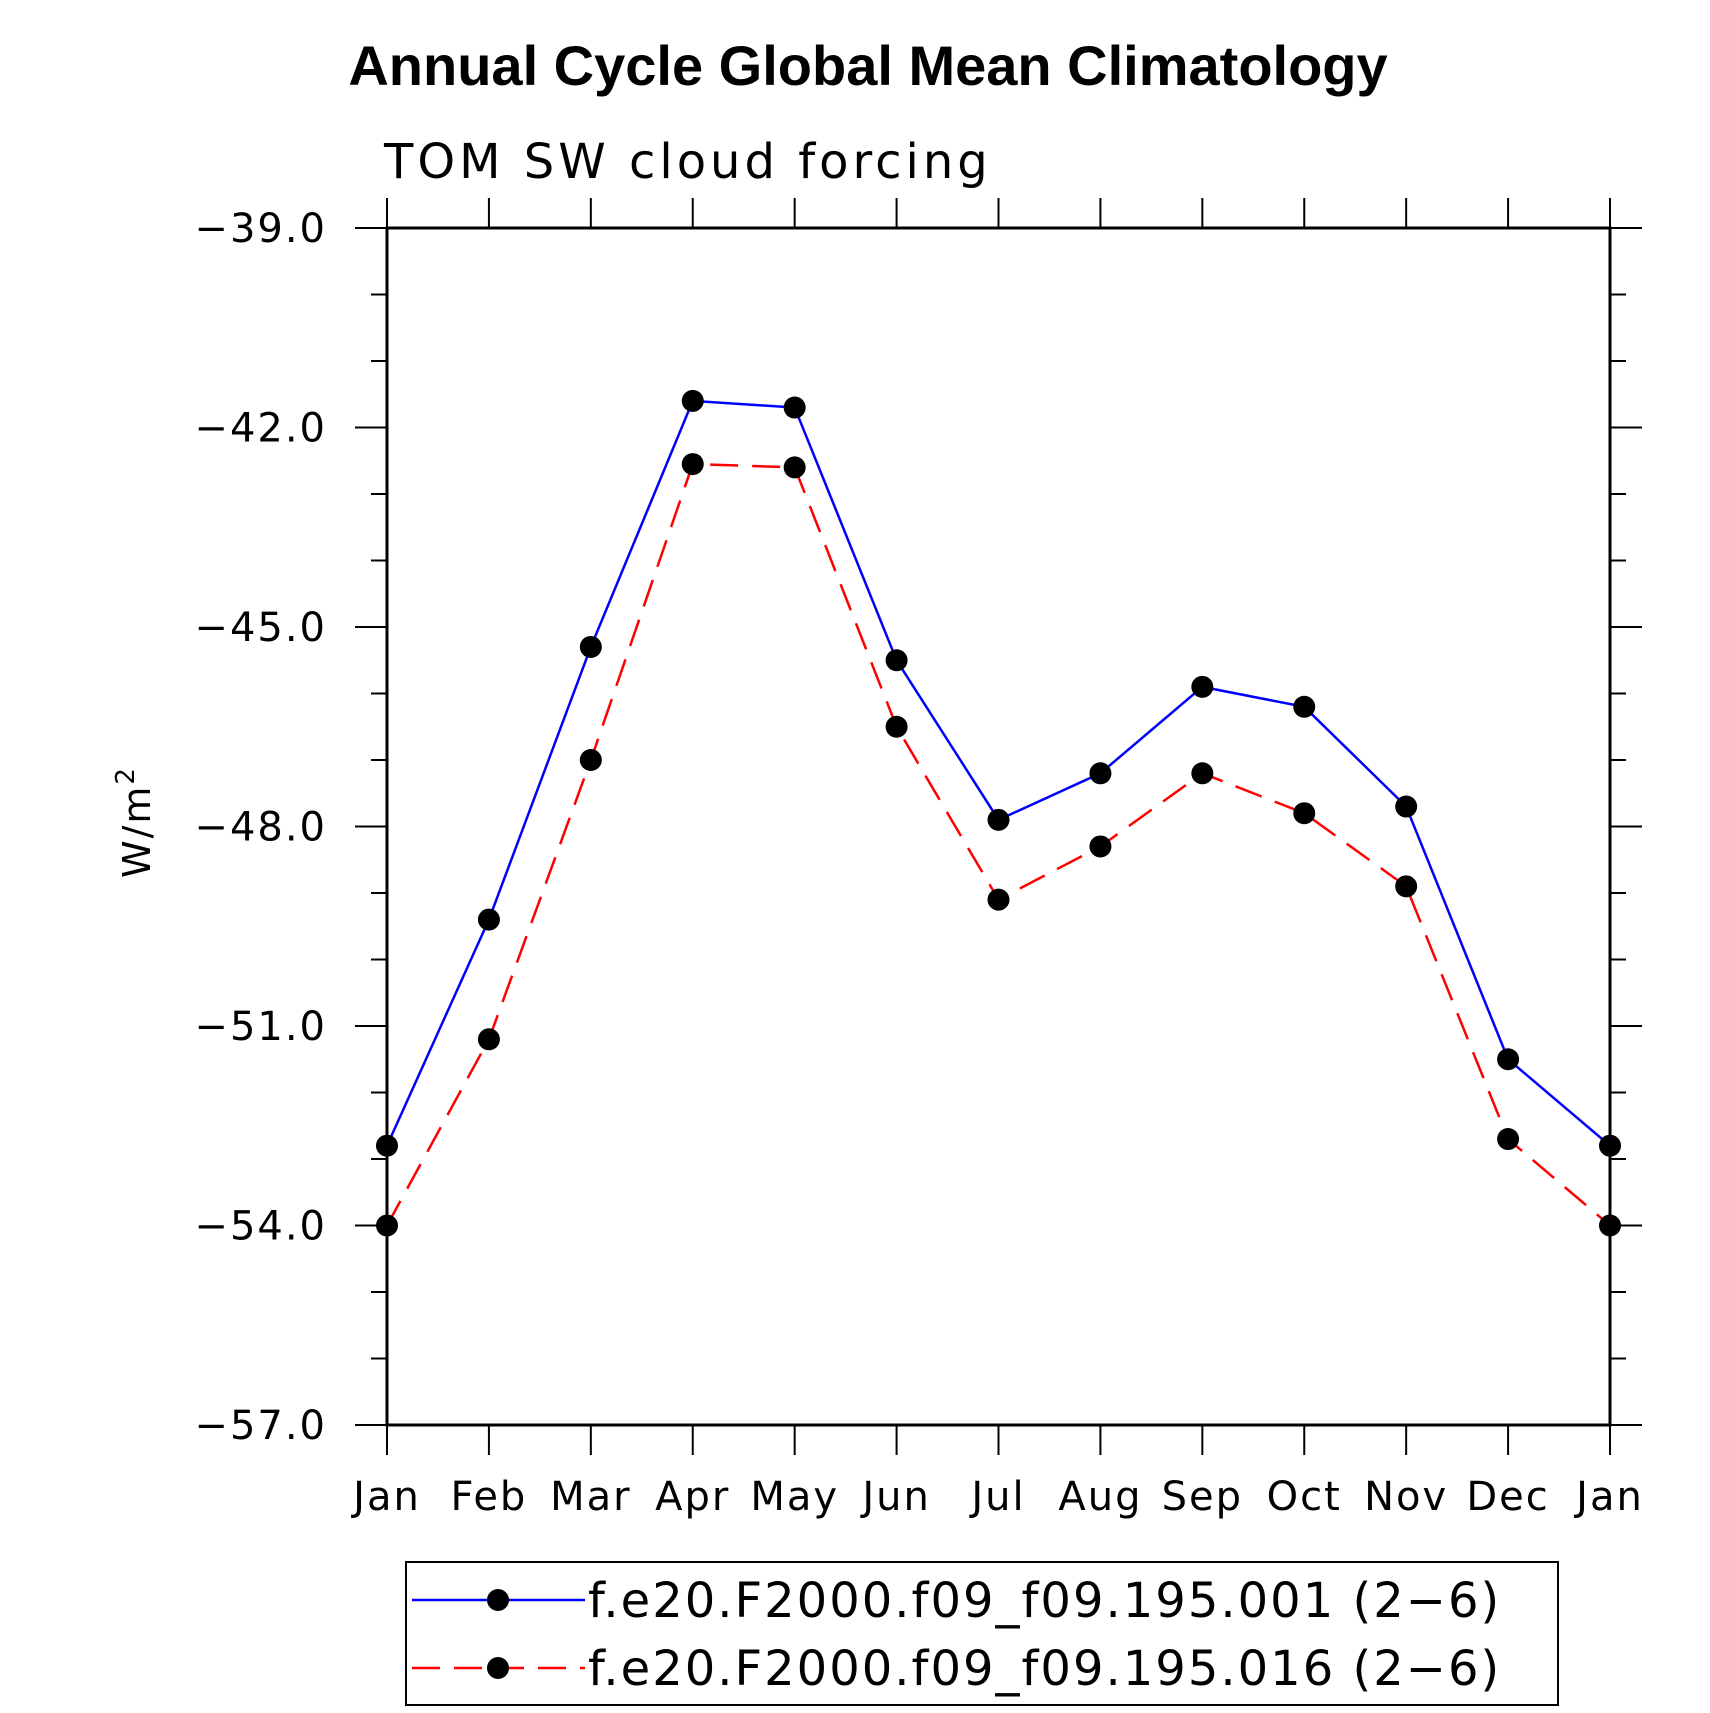 The image size is (1710, 1713). I want to click on x-tick-label: Oct, so click(1304, 1497).